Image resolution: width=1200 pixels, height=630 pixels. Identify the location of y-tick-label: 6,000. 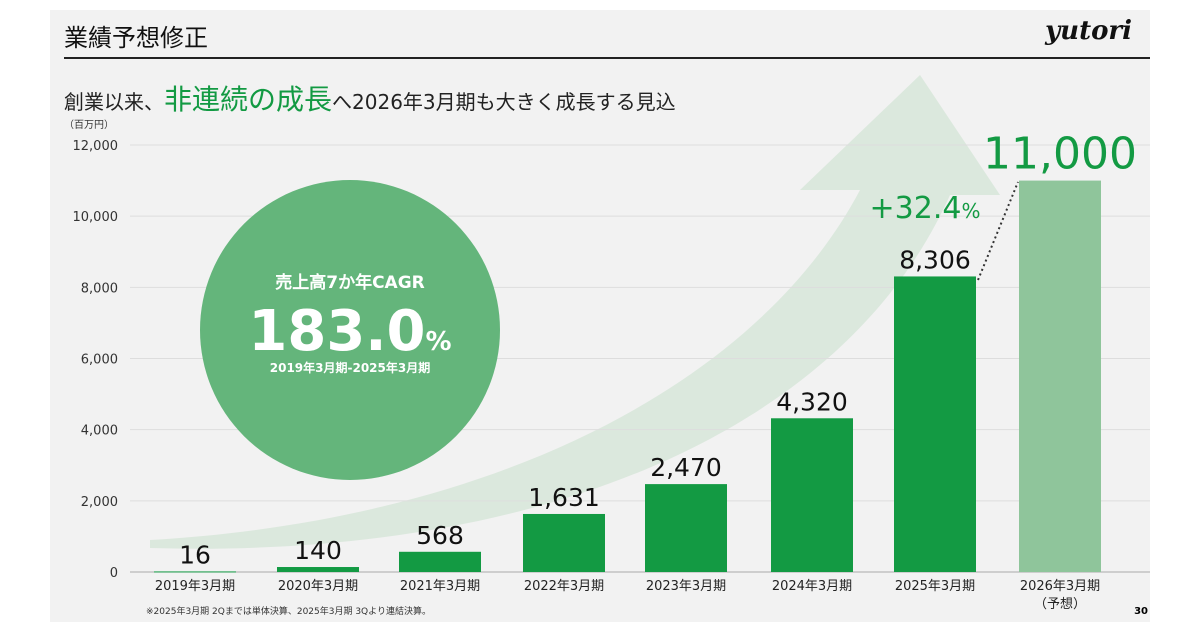
(99, 360).